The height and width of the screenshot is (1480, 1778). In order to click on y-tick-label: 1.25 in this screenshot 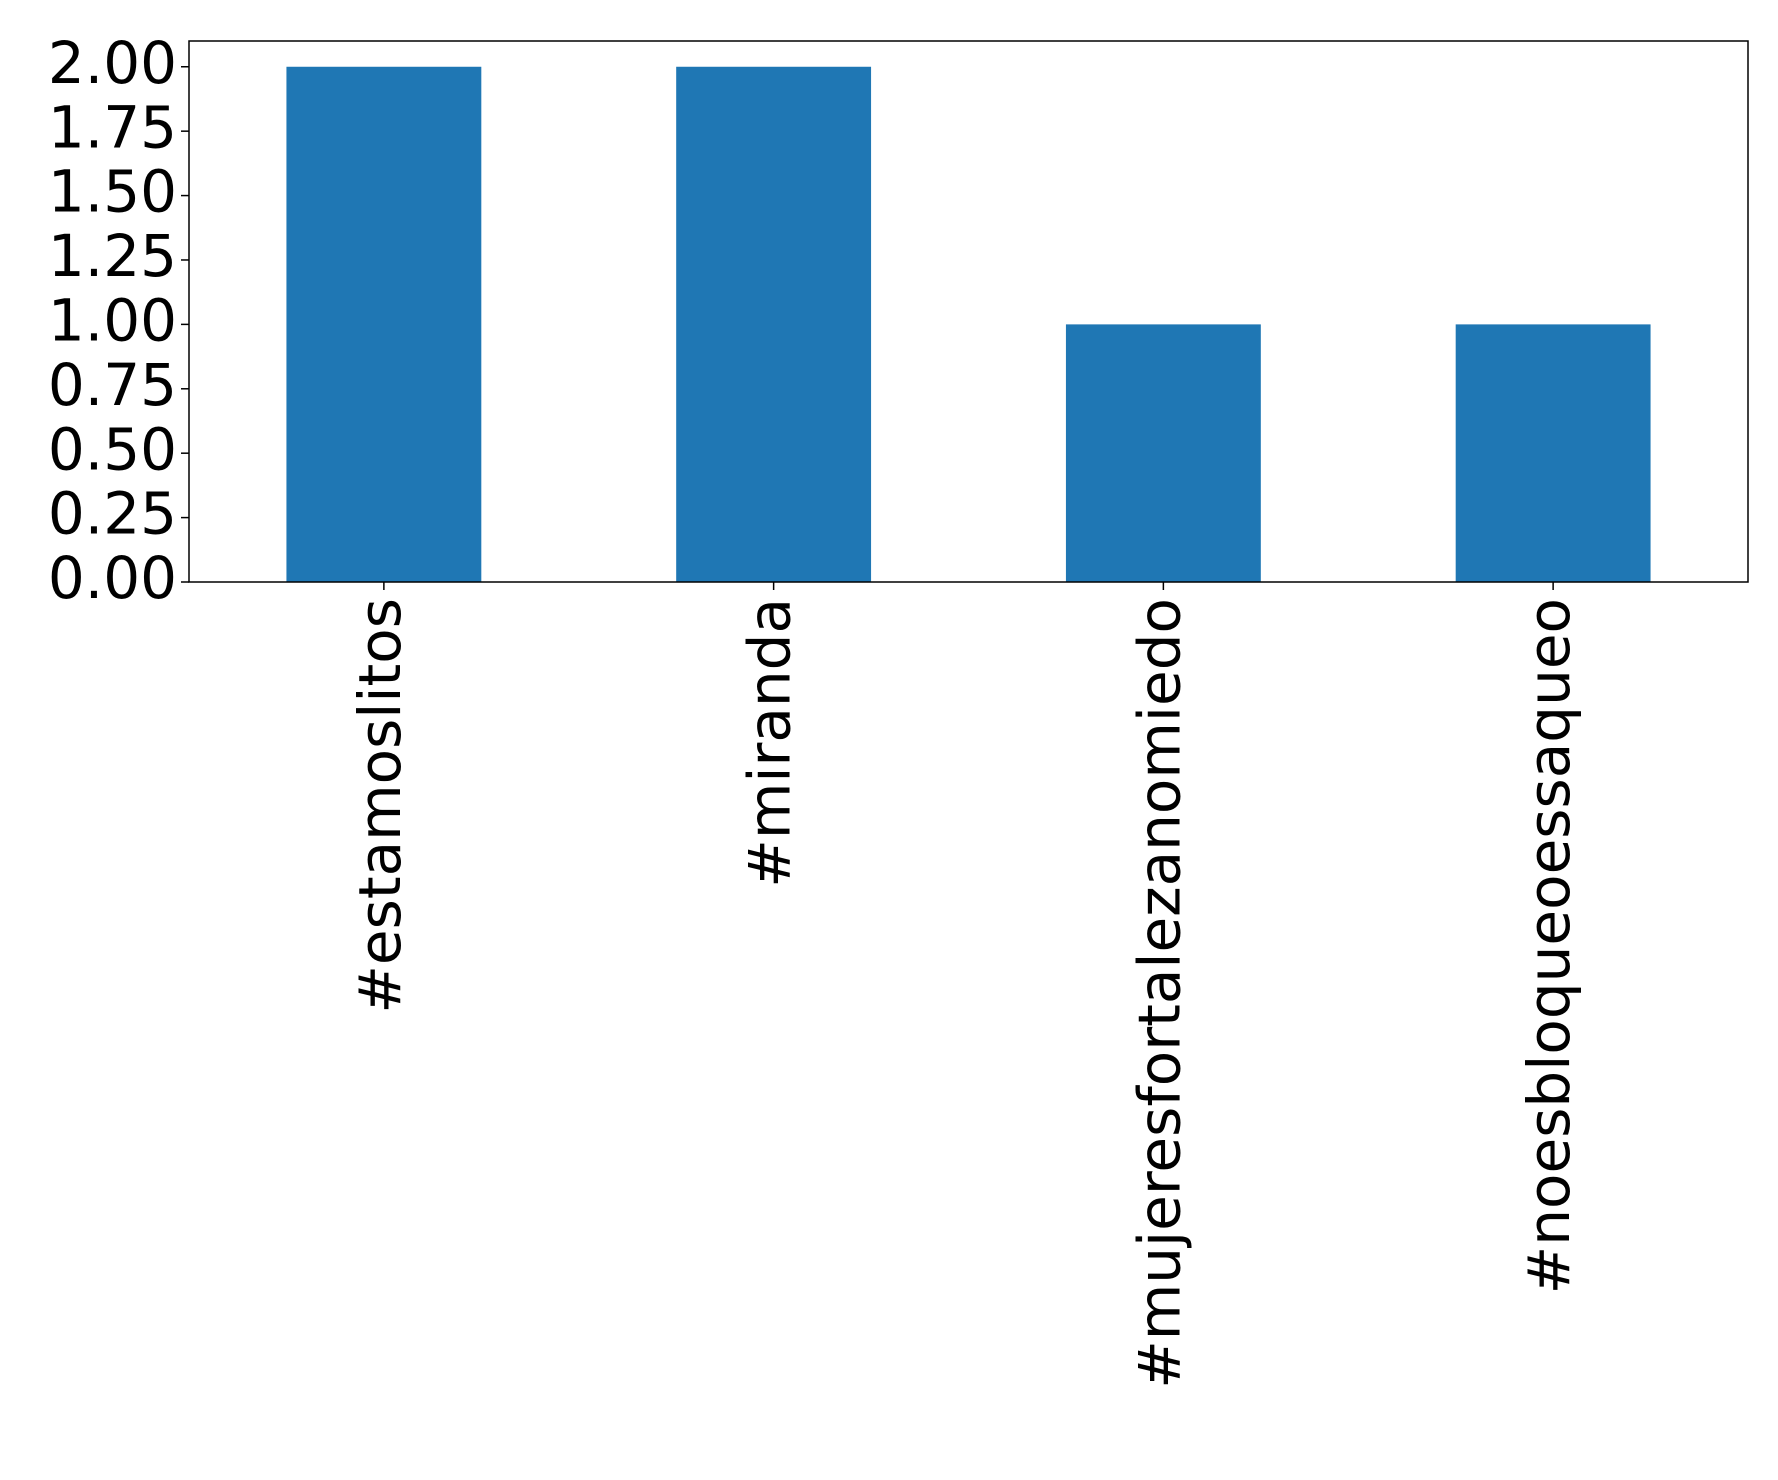, I will do `click(112, 256)`.